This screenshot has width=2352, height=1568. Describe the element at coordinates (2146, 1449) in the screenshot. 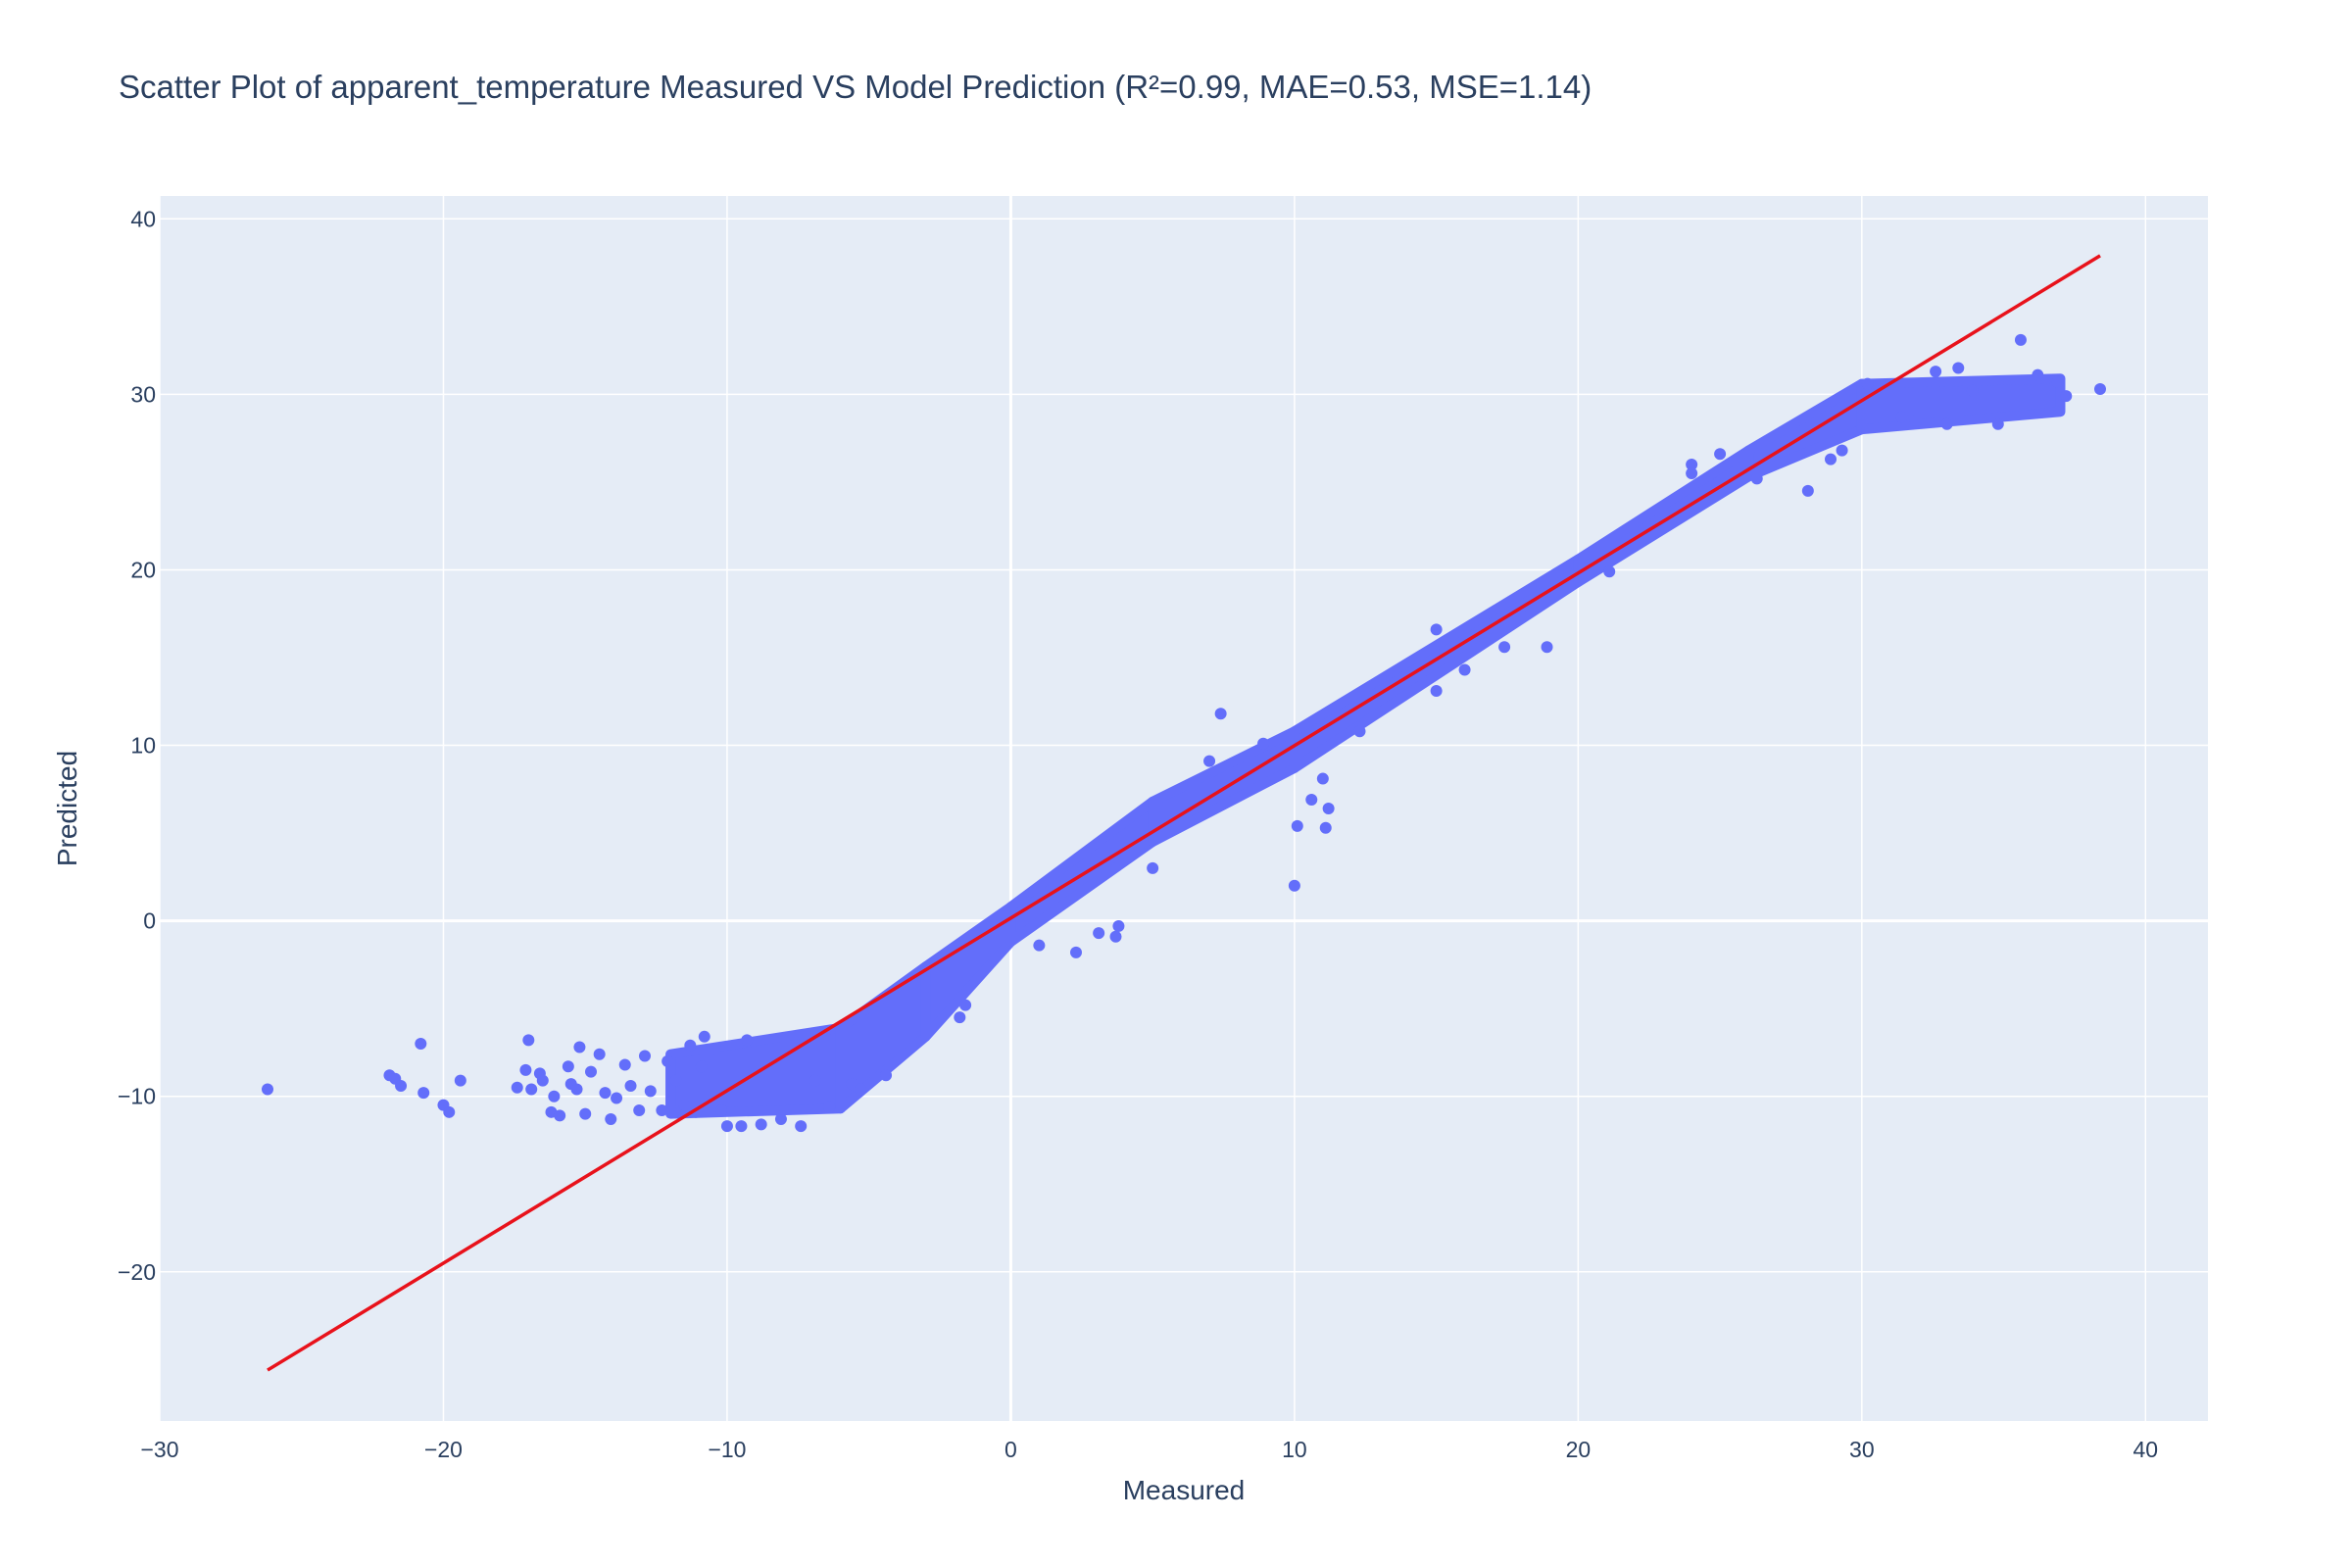

I see `x-tick-label: 40` at that location.